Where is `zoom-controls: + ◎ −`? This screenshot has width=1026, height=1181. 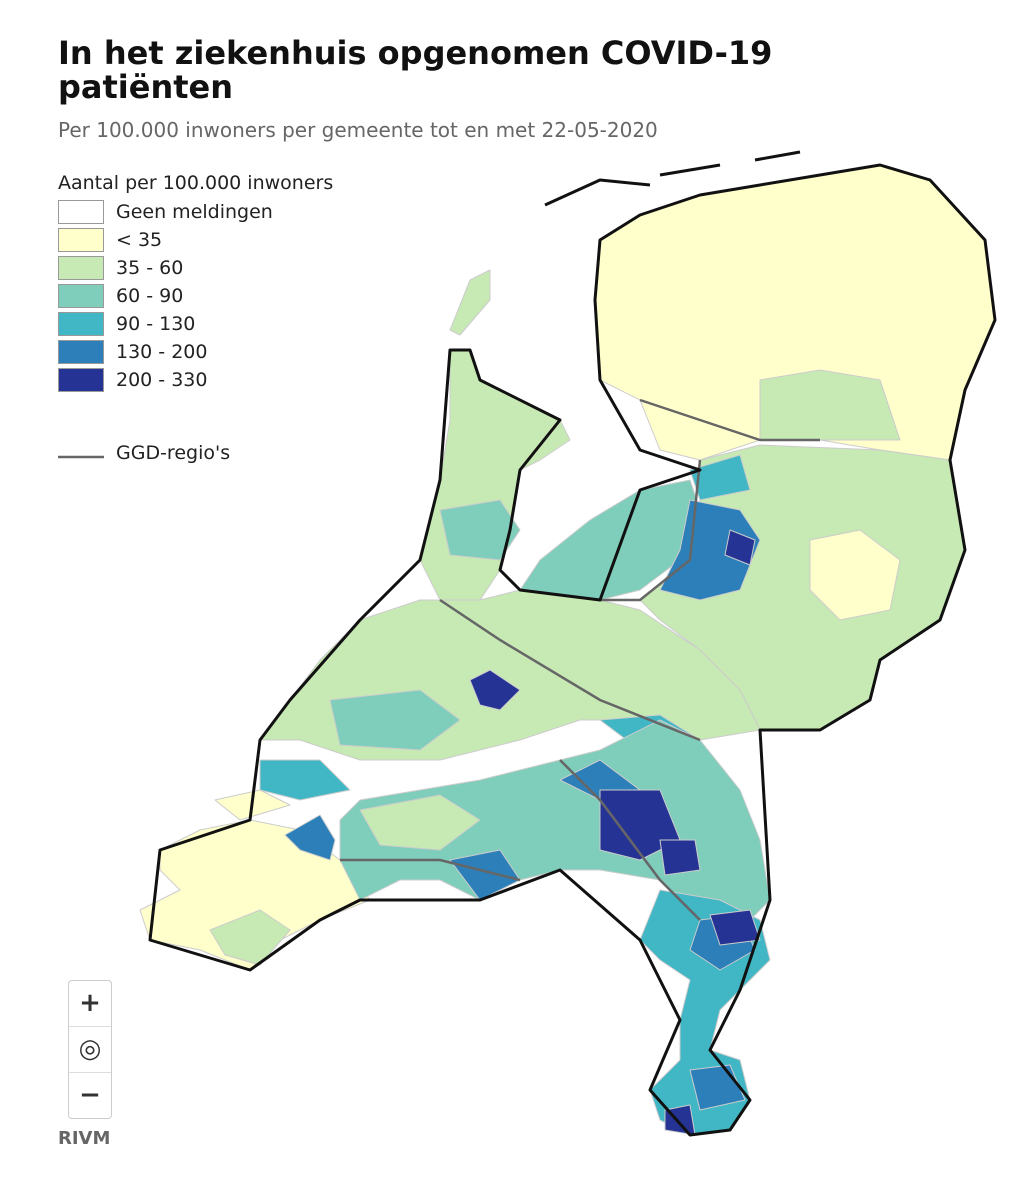 zoom-controls: + ◎ − is located at coordinates (90, 1049).